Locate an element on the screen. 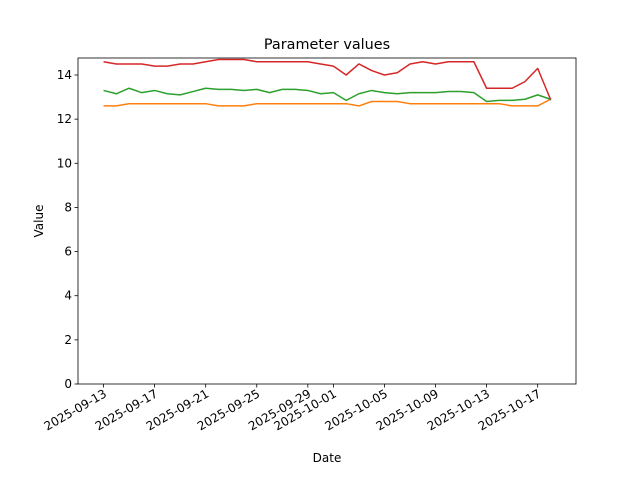  y-axis-label: Value is located at coordinates (39, 221).